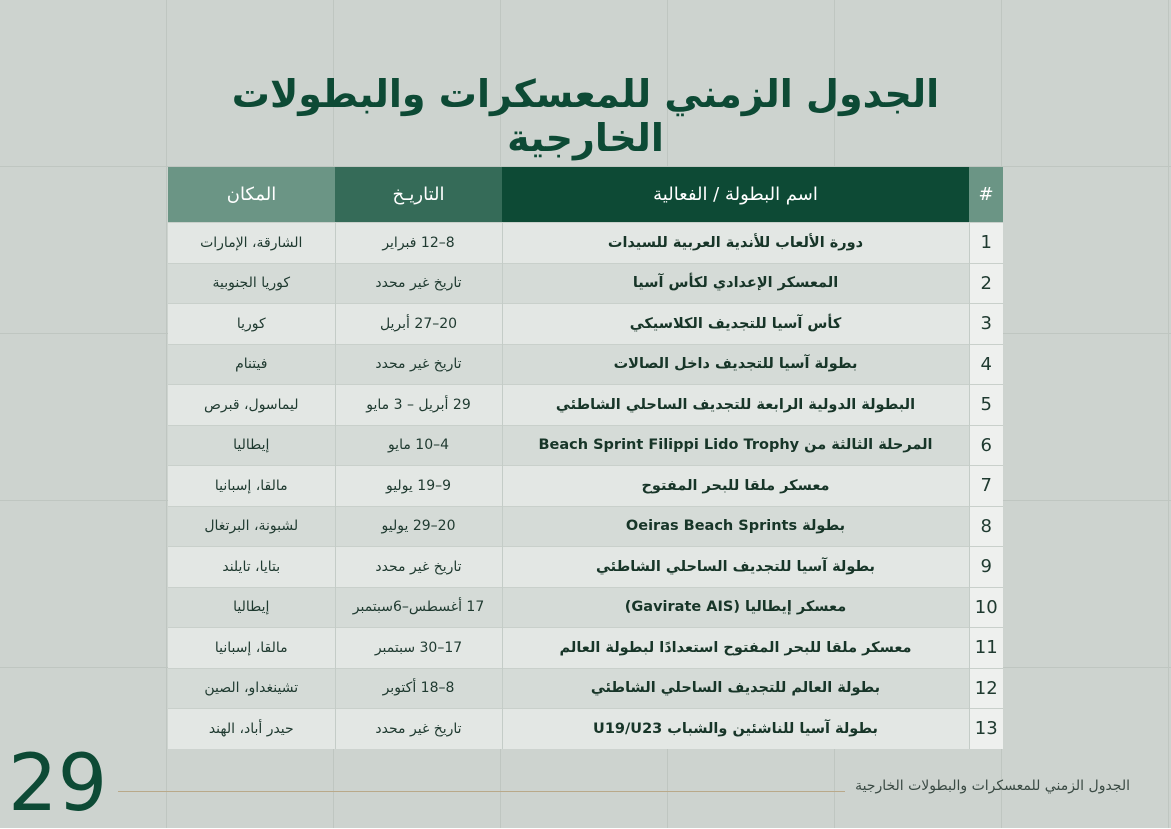 Image resolution: width=1171 pixels, height=829 pixels. Describe the element at coordinates (986, 526) in the screenshot. I see `table-cell: 8` at that location.